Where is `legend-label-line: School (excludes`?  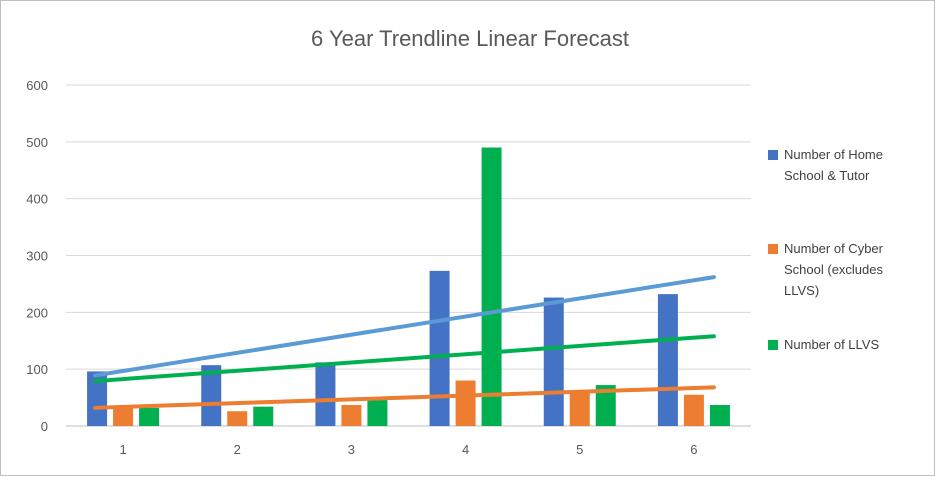 legend-label-line: School (excludes is located at coordinates (833, 269).